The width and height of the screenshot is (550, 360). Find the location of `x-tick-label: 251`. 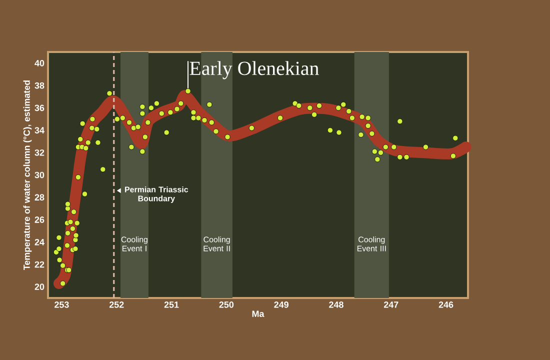

x-tick-label: 251 is located at coordinates (171, 305).